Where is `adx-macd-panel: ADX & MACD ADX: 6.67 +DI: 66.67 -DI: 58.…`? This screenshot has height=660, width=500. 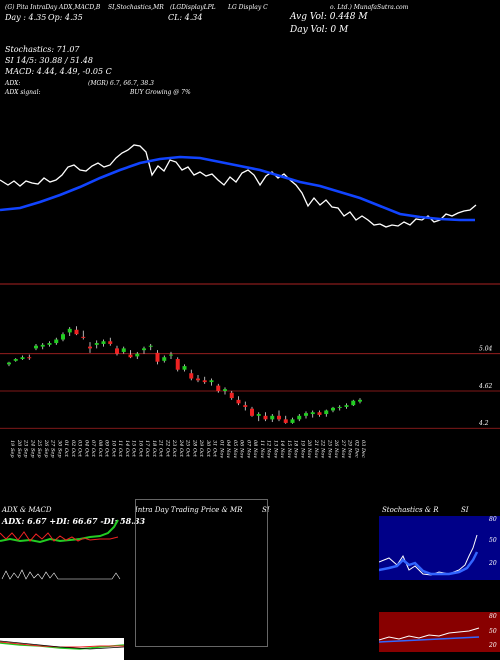
adx-macd-panel: ADX & MACD ADX: 6.67 +DI: 66.67 -DI: 58.… is located at coordinates (72, 583).